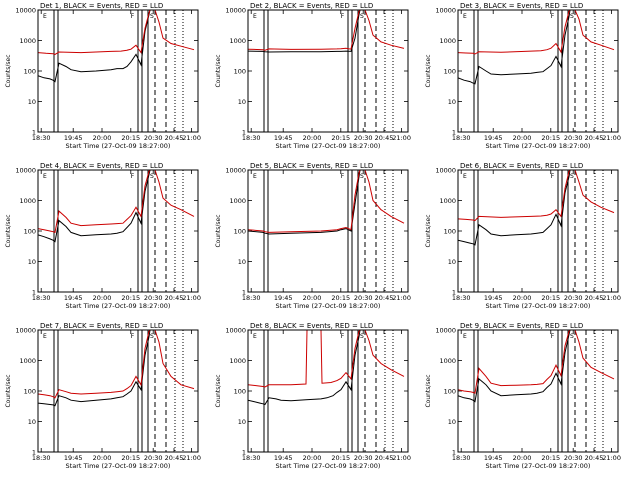  Describe the element at coordinates (521, 326) in the screenshot. I see `panel-title: Det 9, BLACK = Events, RED = LLD` at that location.